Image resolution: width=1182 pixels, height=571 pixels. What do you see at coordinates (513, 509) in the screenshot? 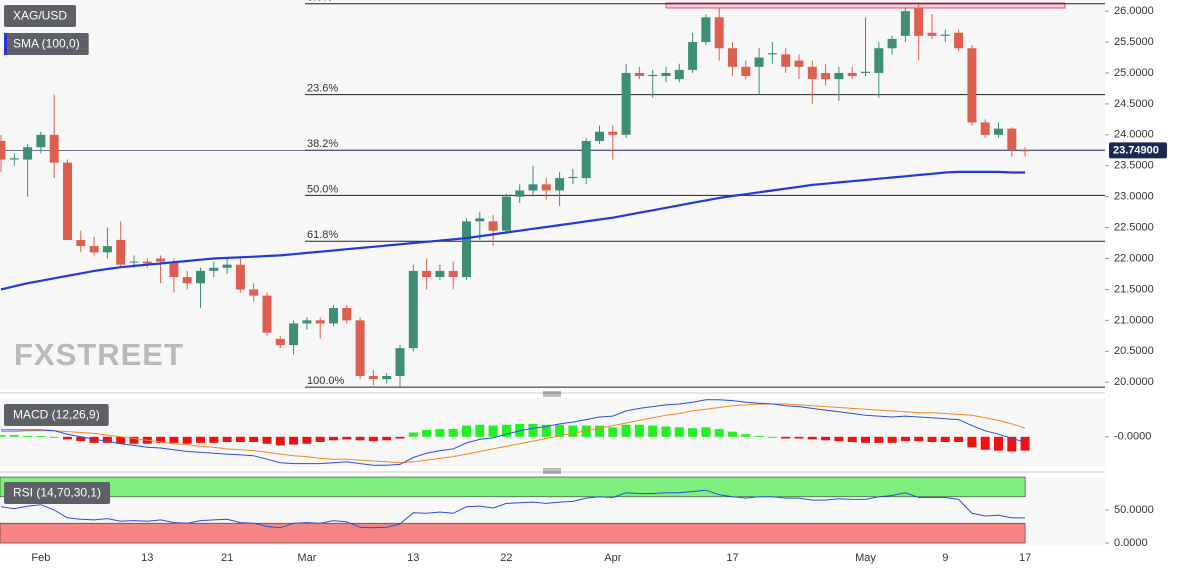
I see `rsi-line` at bounding box center [513, 509].